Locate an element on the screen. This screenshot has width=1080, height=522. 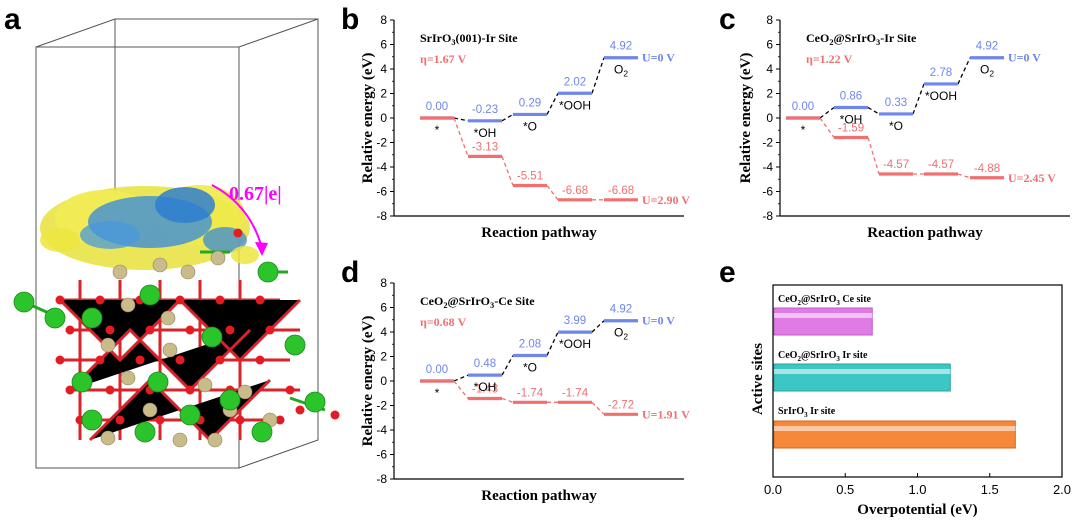
panel-letter-e: e is located at coordinates (727, 272).